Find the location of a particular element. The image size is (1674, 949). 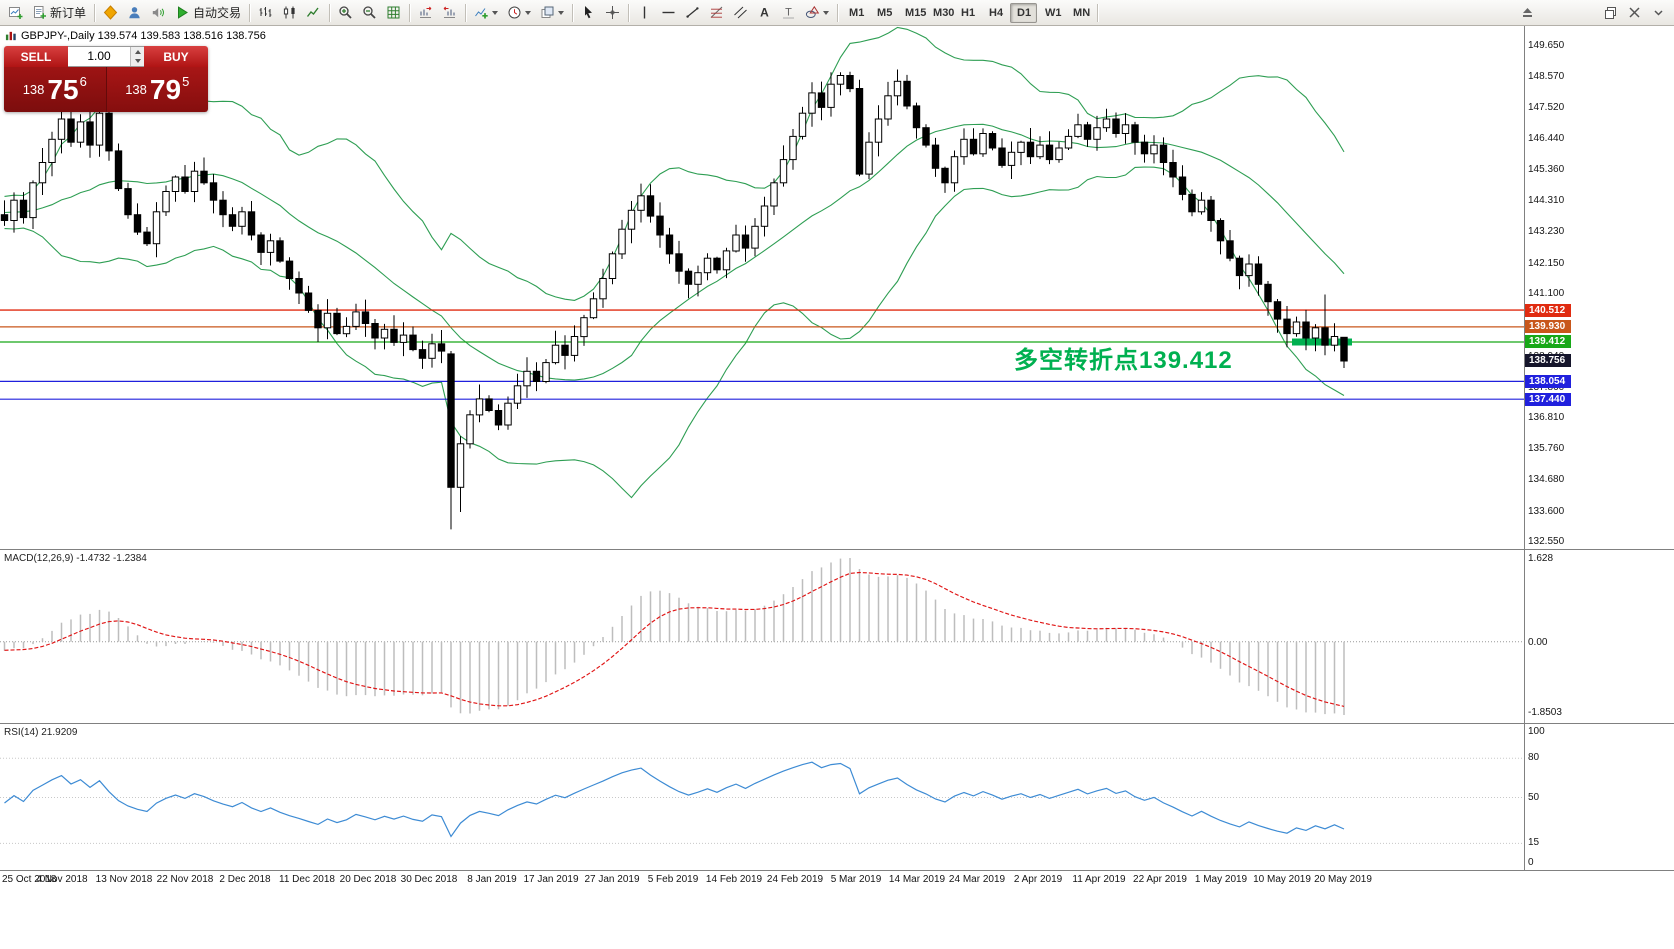

eject-icon is located at coordinates (1527, 12).